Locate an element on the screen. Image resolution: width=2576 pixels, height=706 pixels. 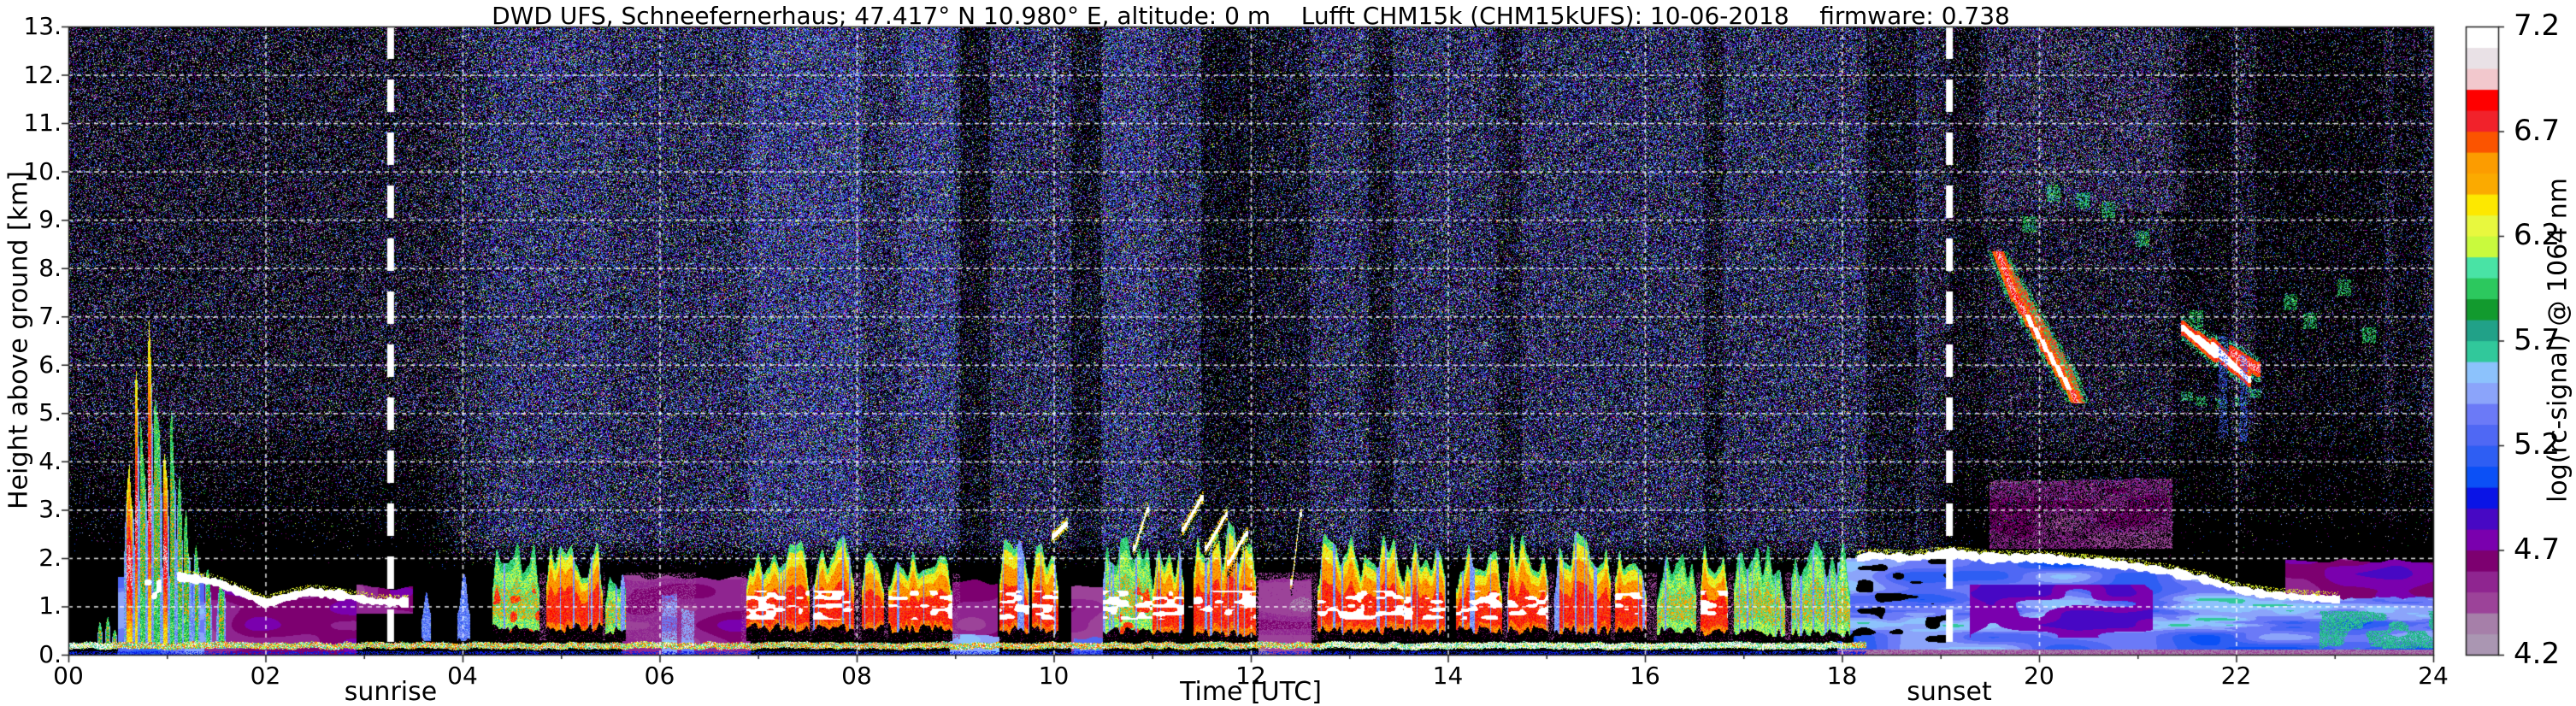
x-tick-label: 16 is located at coordinates (1645, 676).